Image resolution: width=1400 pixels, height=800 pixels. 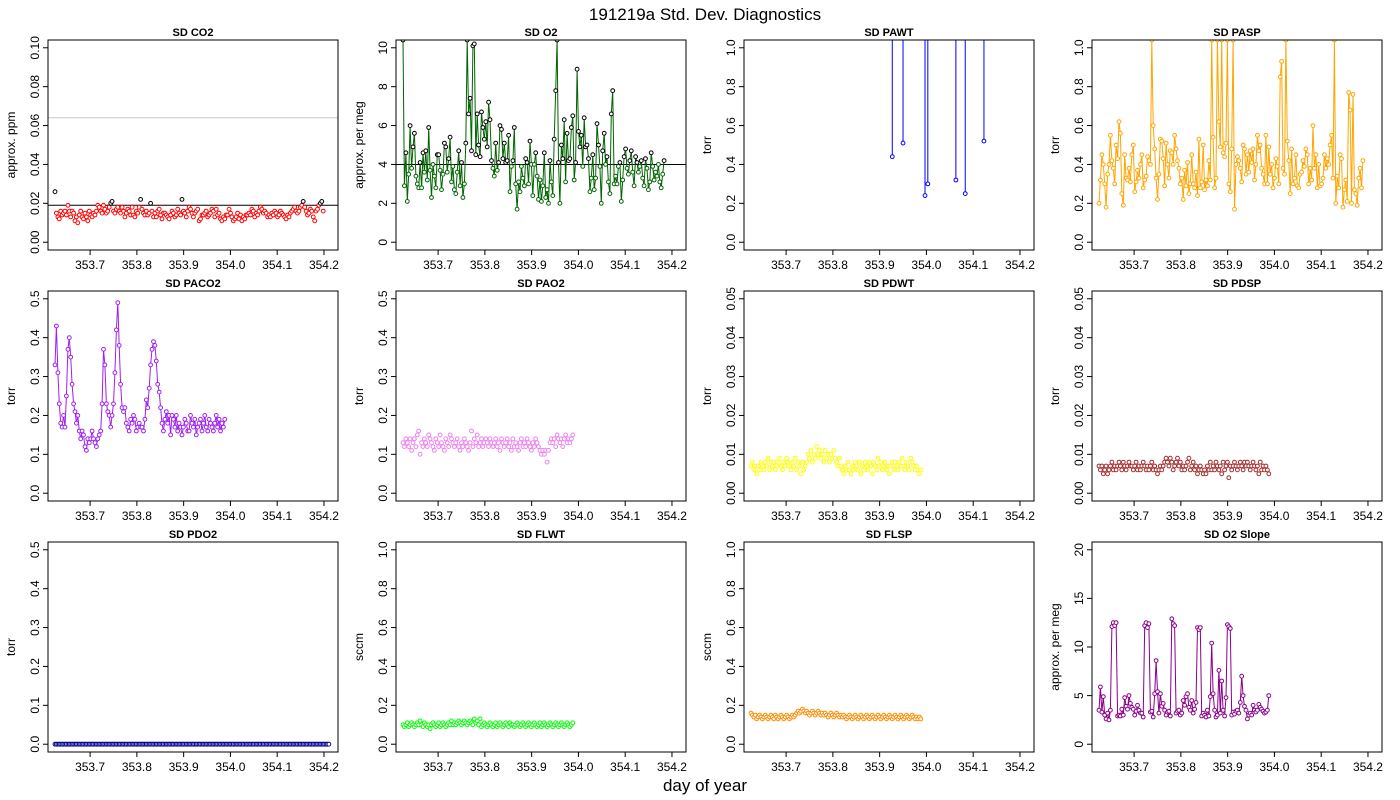 What do you see at coordinates (383, 376) in the screenshot?
I see `y-tick-label: 0.3` at bounding box center [383, 376].